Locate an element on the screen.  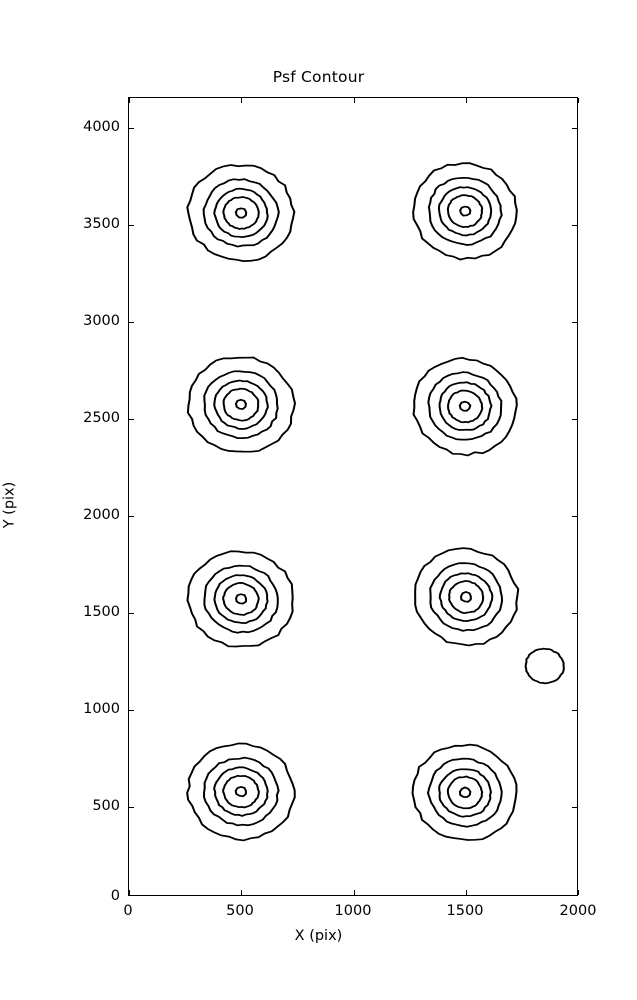
yticklabel-1500: 1500 is located at coordinates (101, 612).